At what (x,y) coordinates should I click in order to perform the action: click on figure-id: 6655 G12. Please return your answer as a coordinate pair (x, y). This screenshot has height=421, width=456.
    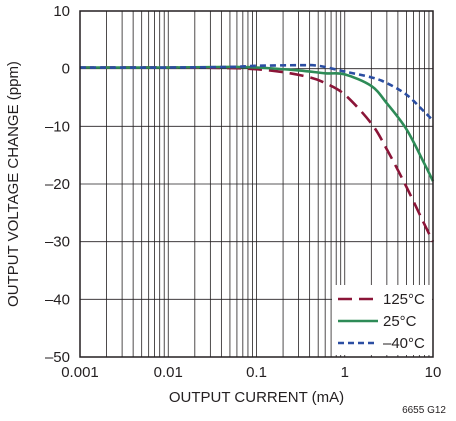
    Looking at the image, I should click on (424, 410).